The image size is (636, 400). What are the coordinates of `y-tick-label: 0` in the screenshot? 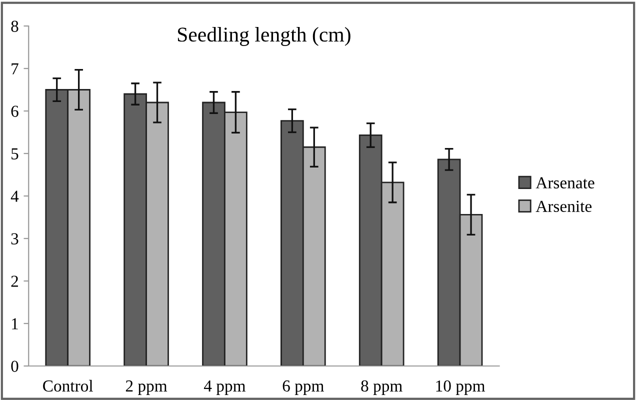 It's located at (14, 366).